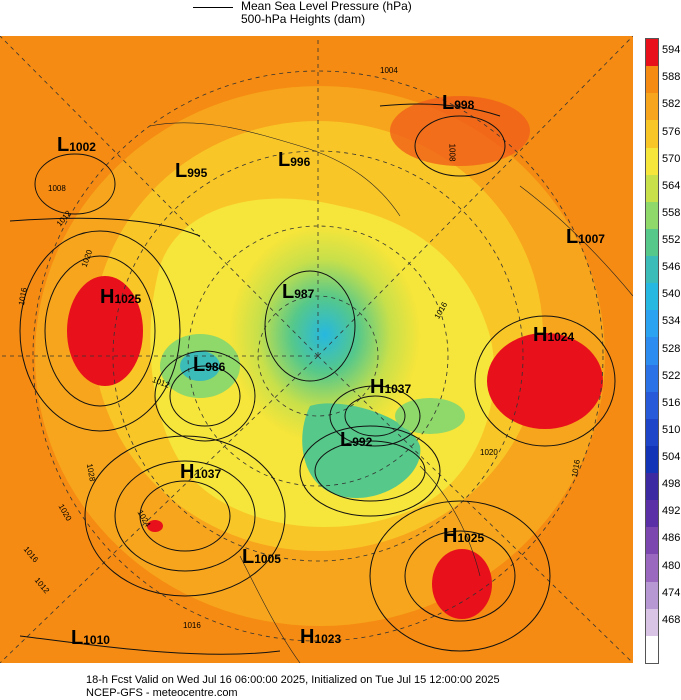 The image size is (681, 700). What do you see at coordinates (326, 6) in the screenshot?
I see `mslp-legend-label: Mean Sea Level Pressure (hPa)` at bounding box center [326, 6].